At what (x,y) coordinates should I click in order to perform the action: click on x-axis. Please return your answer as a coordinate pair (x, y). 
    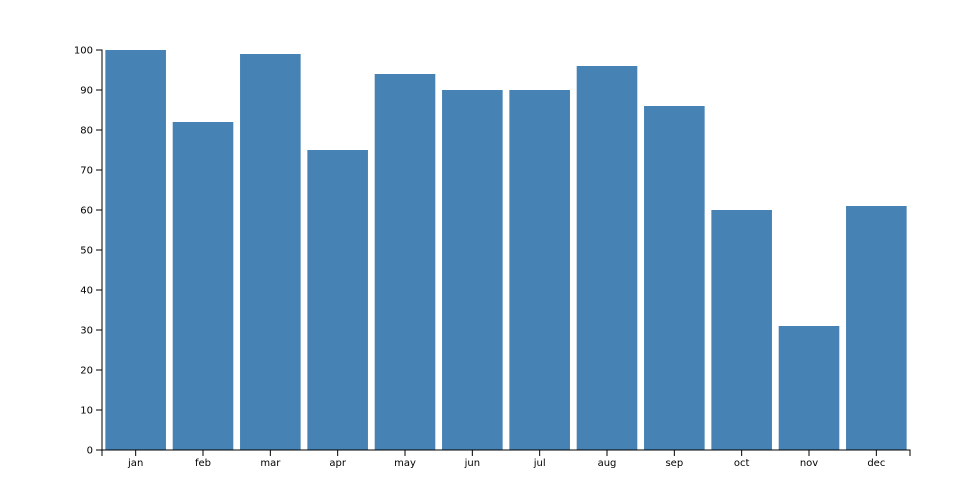
    Looking at the image, I should click on (506, 452).